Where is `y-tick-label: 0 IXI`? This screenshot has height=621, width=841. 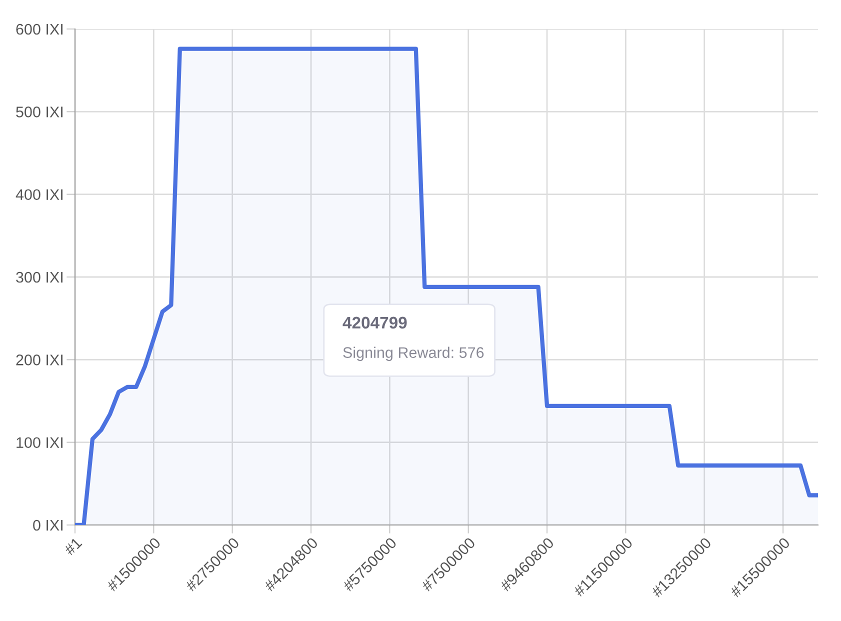 y-tick-label: 0 IXI is located at coordinates (47, 525).